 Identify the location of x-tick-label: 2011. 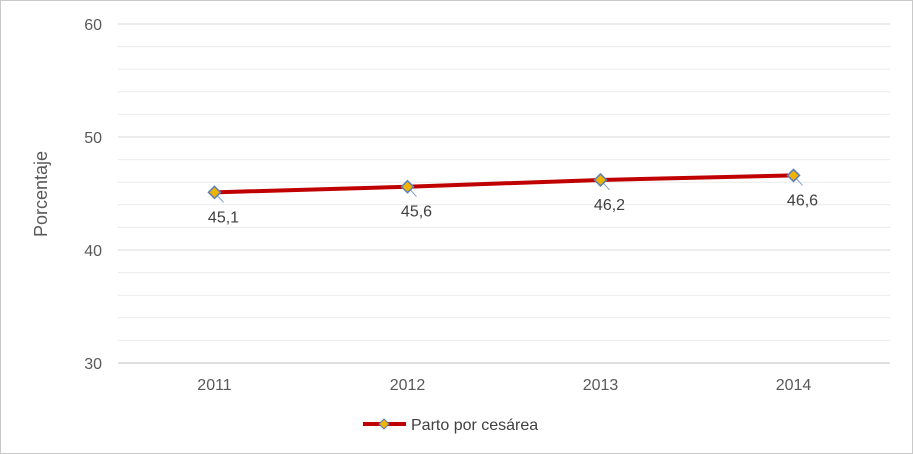
(214, 385).